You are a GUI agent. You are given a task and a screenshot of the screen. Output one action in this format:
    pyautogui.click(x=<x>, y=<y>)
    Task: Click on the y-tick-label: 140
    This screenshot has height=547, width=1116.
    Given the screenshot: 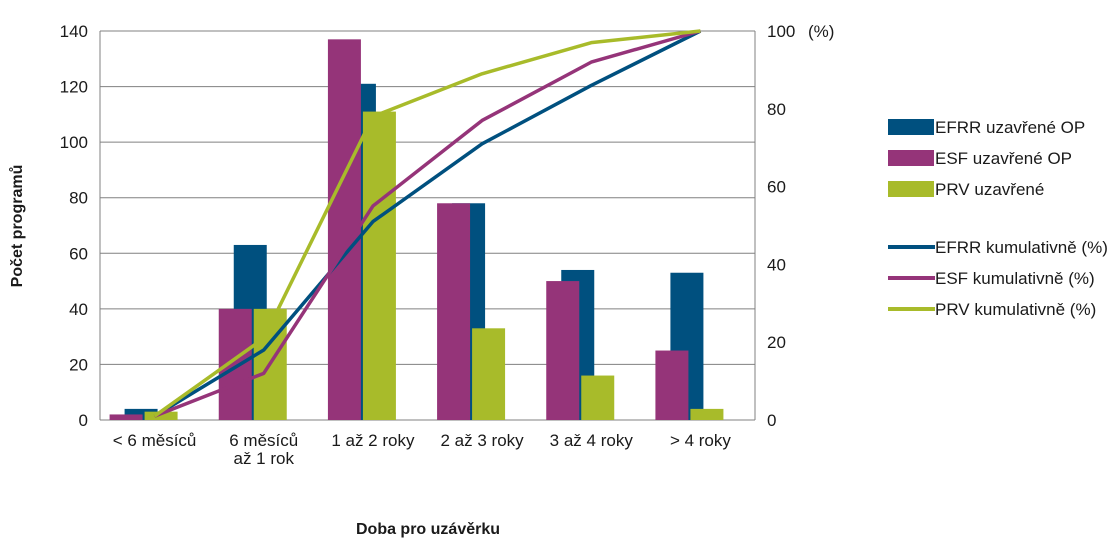 What is the action you would take?
    pyautogui.click(x=74, y=31)
    